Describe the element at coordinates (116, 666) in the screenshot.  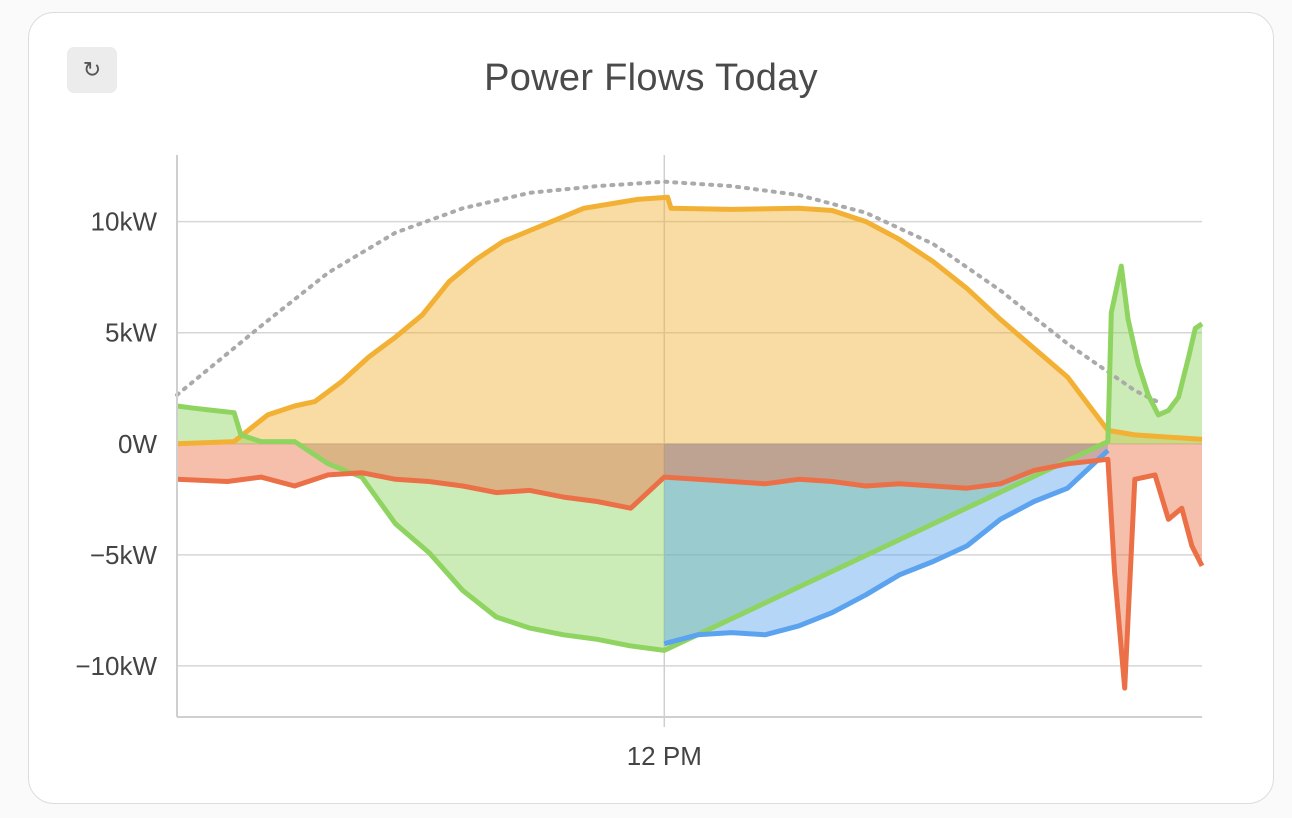
I see `y-tick-label: −10kW` at that location.